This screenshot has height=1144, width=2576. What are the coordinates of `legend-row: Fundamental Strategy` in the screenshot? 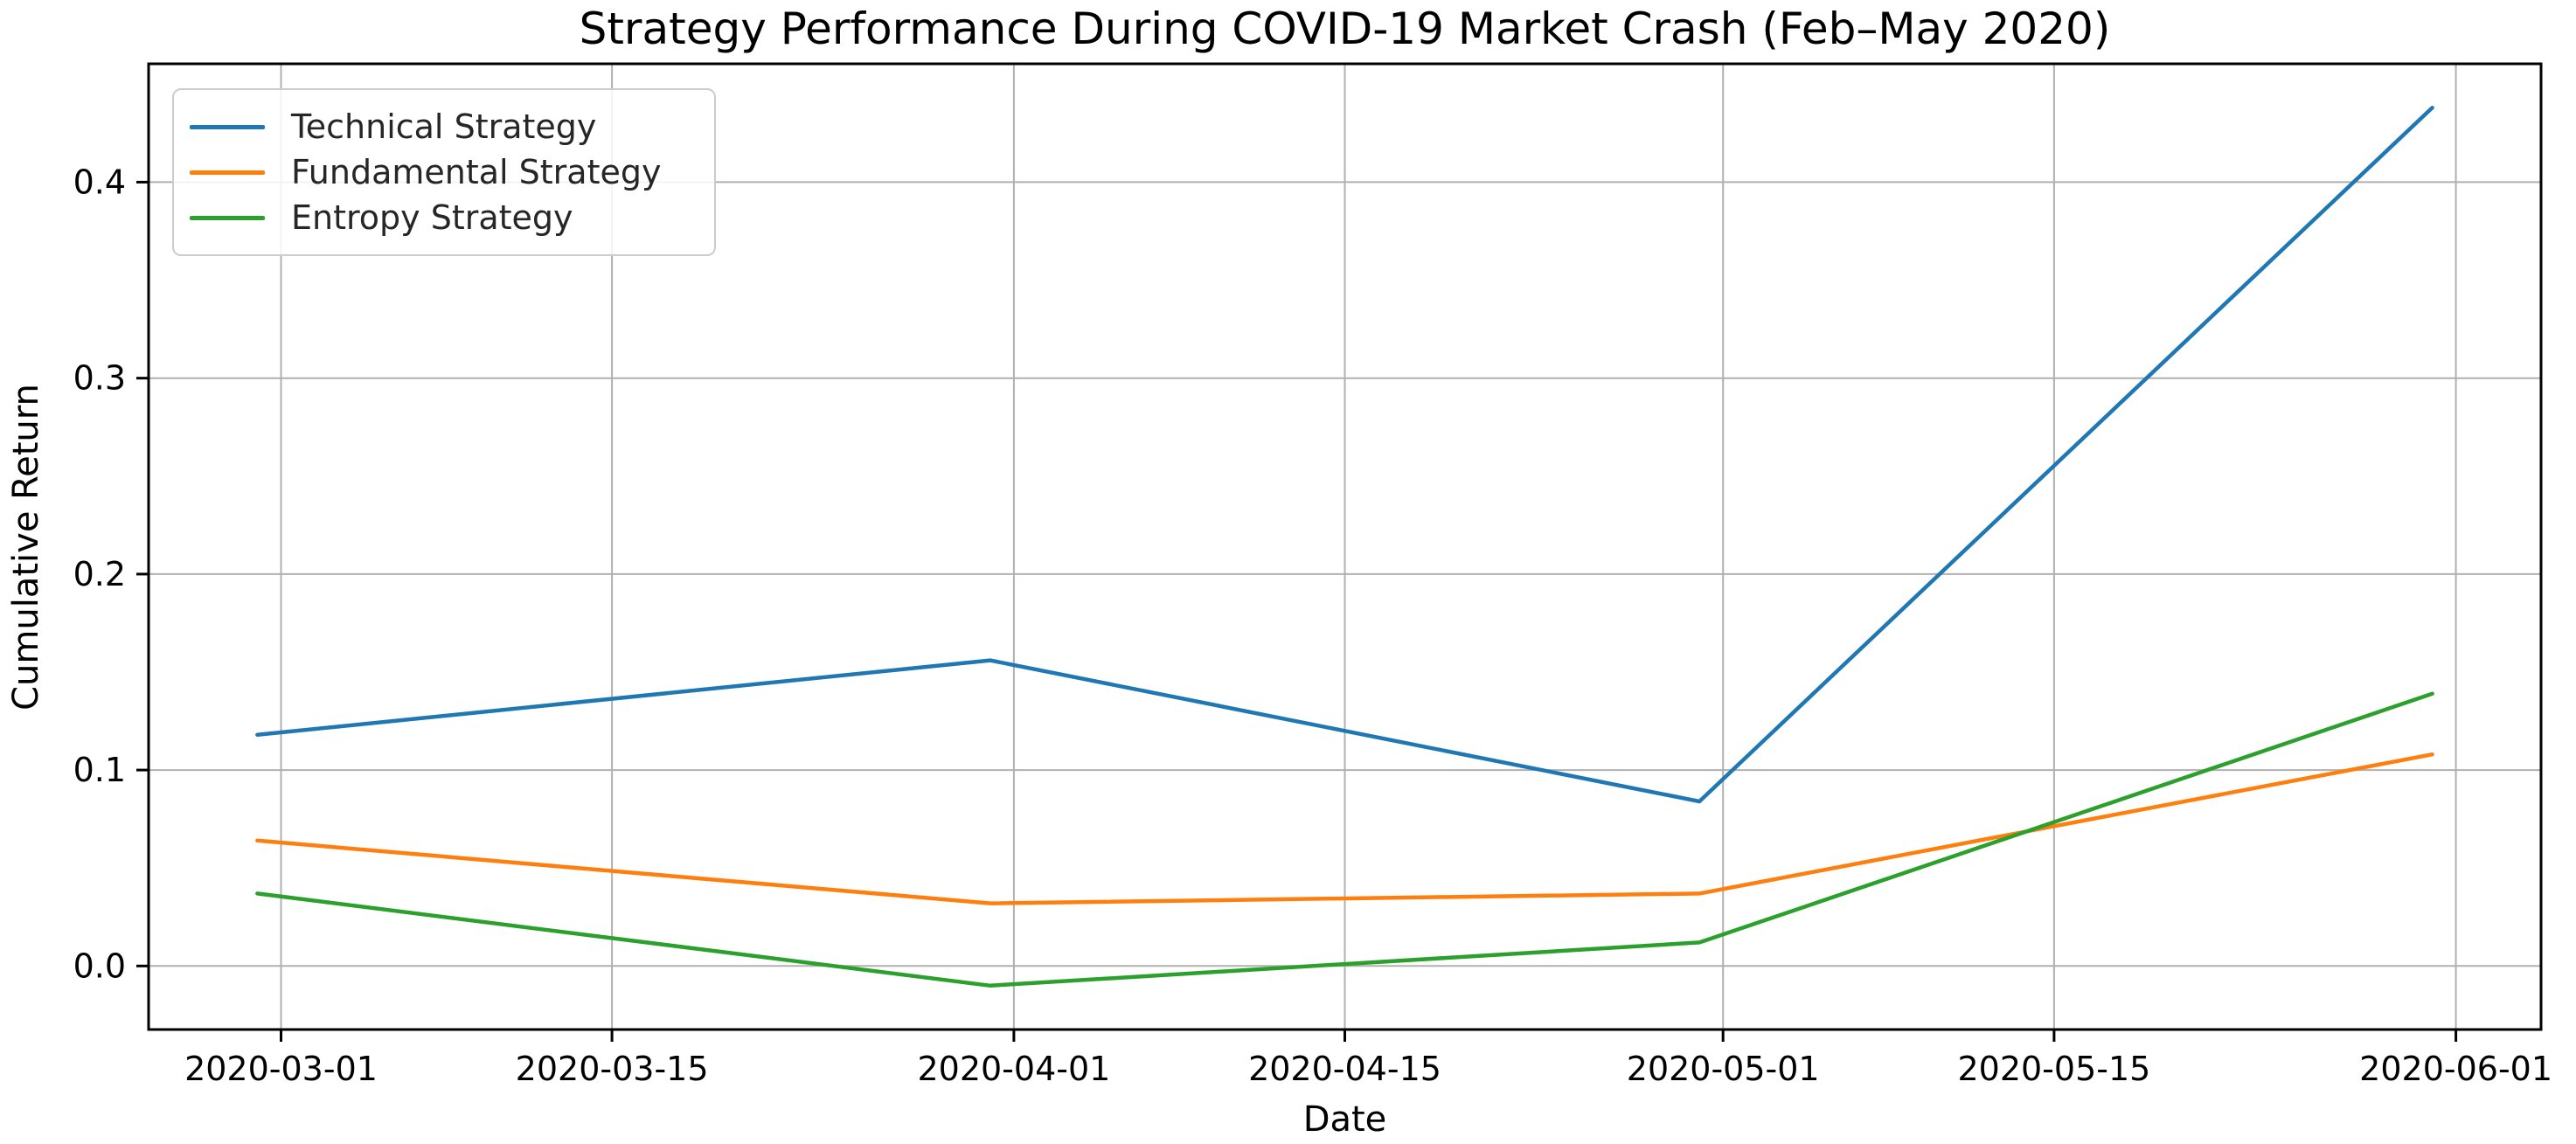 It's located at (442, 172).